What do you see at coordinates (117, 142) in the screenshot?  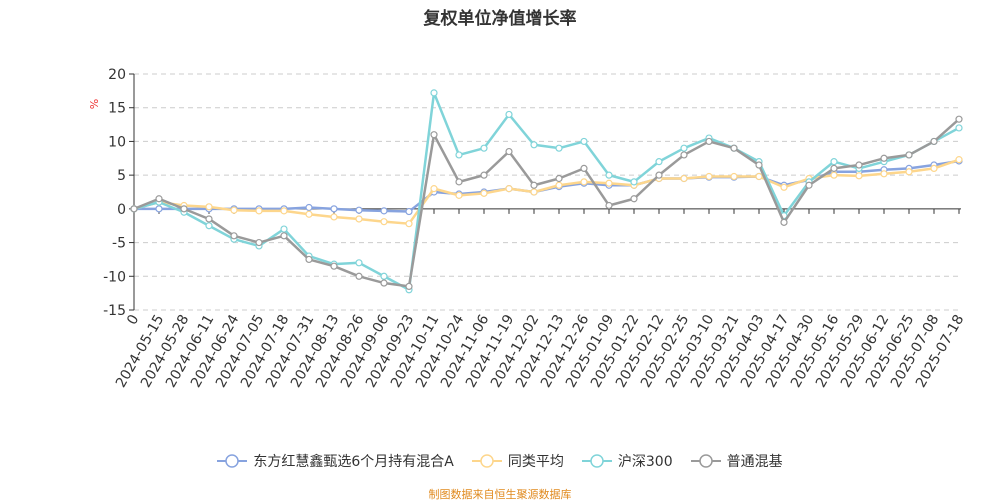 I see `y-tick-label: 10` at bounding box center [117, 142].